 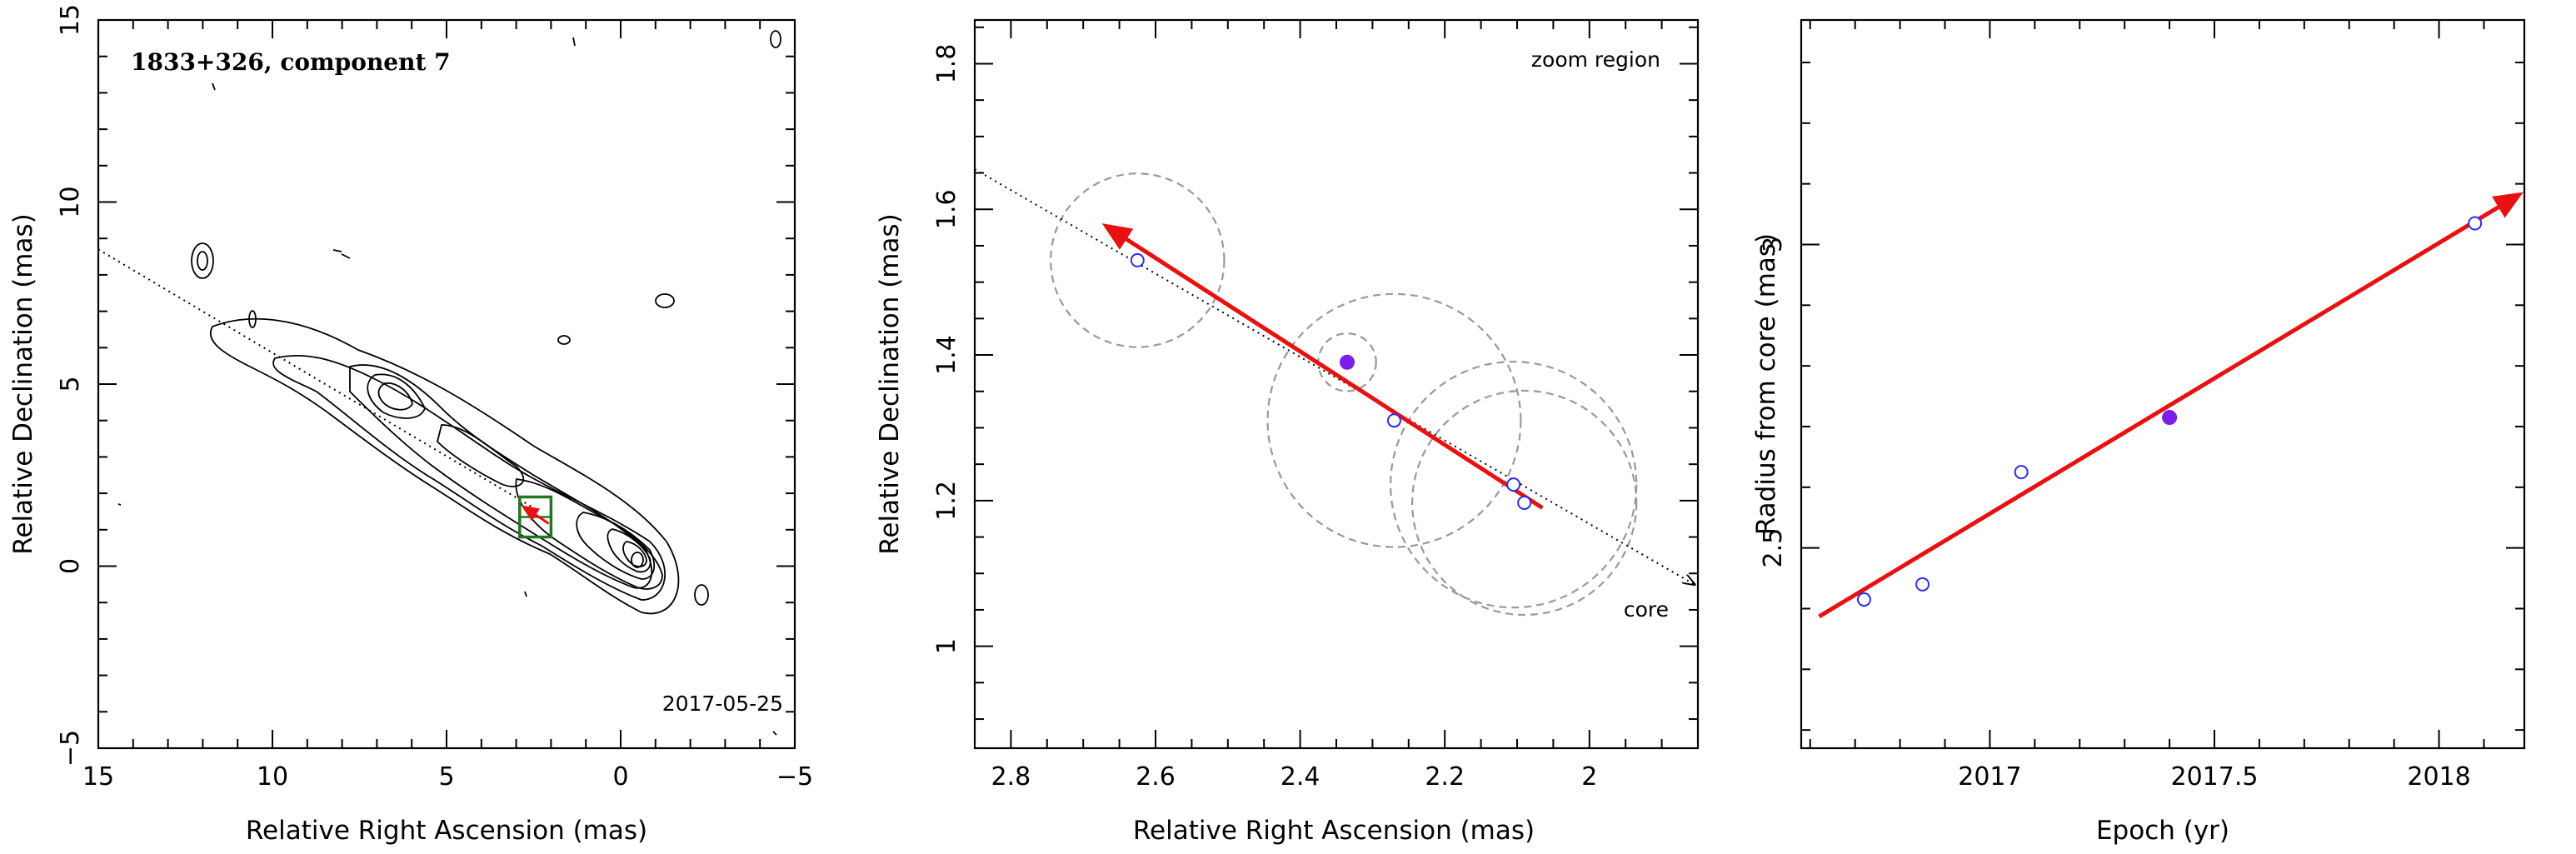 I want to click on radius-fit-arrow, so click(x=2171, y=405).